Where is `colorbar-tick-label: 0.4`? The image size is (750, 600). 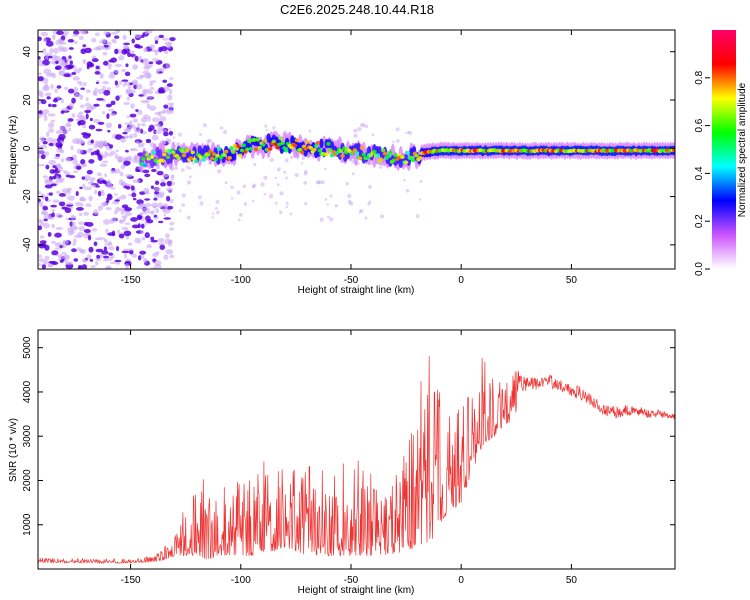 colorbar-tick-label: 0.4 is located at coordinates (699, 173).